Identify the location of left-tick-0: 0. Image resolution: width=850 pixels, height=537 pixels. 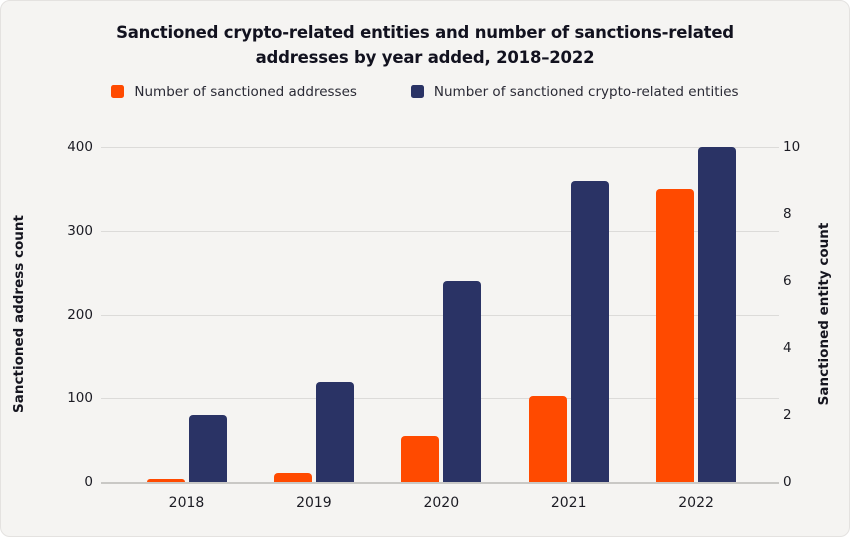
(88, 482).